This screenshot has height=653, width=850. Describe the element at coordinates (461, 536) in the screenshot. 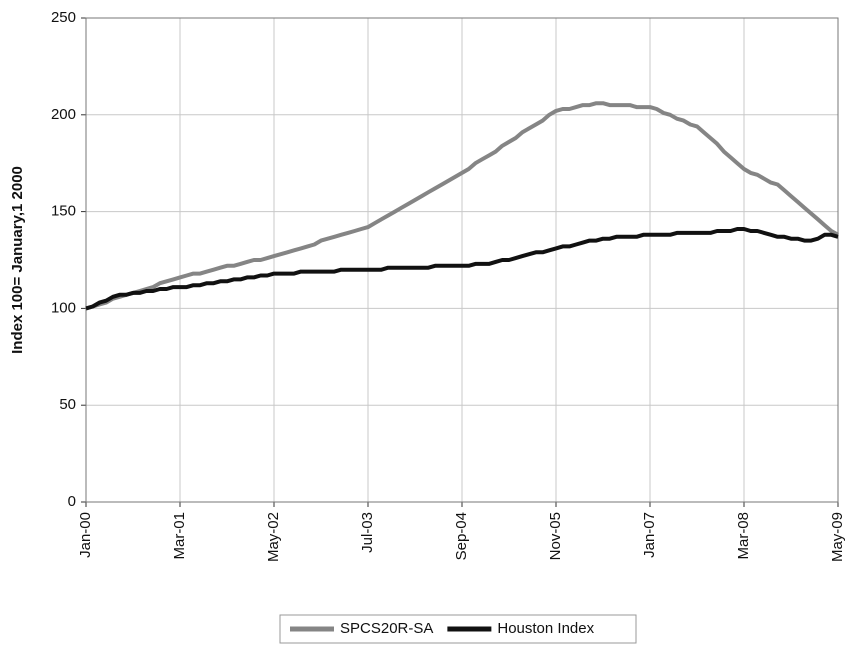

I see `x-tick-label: Sep-04` at that location.